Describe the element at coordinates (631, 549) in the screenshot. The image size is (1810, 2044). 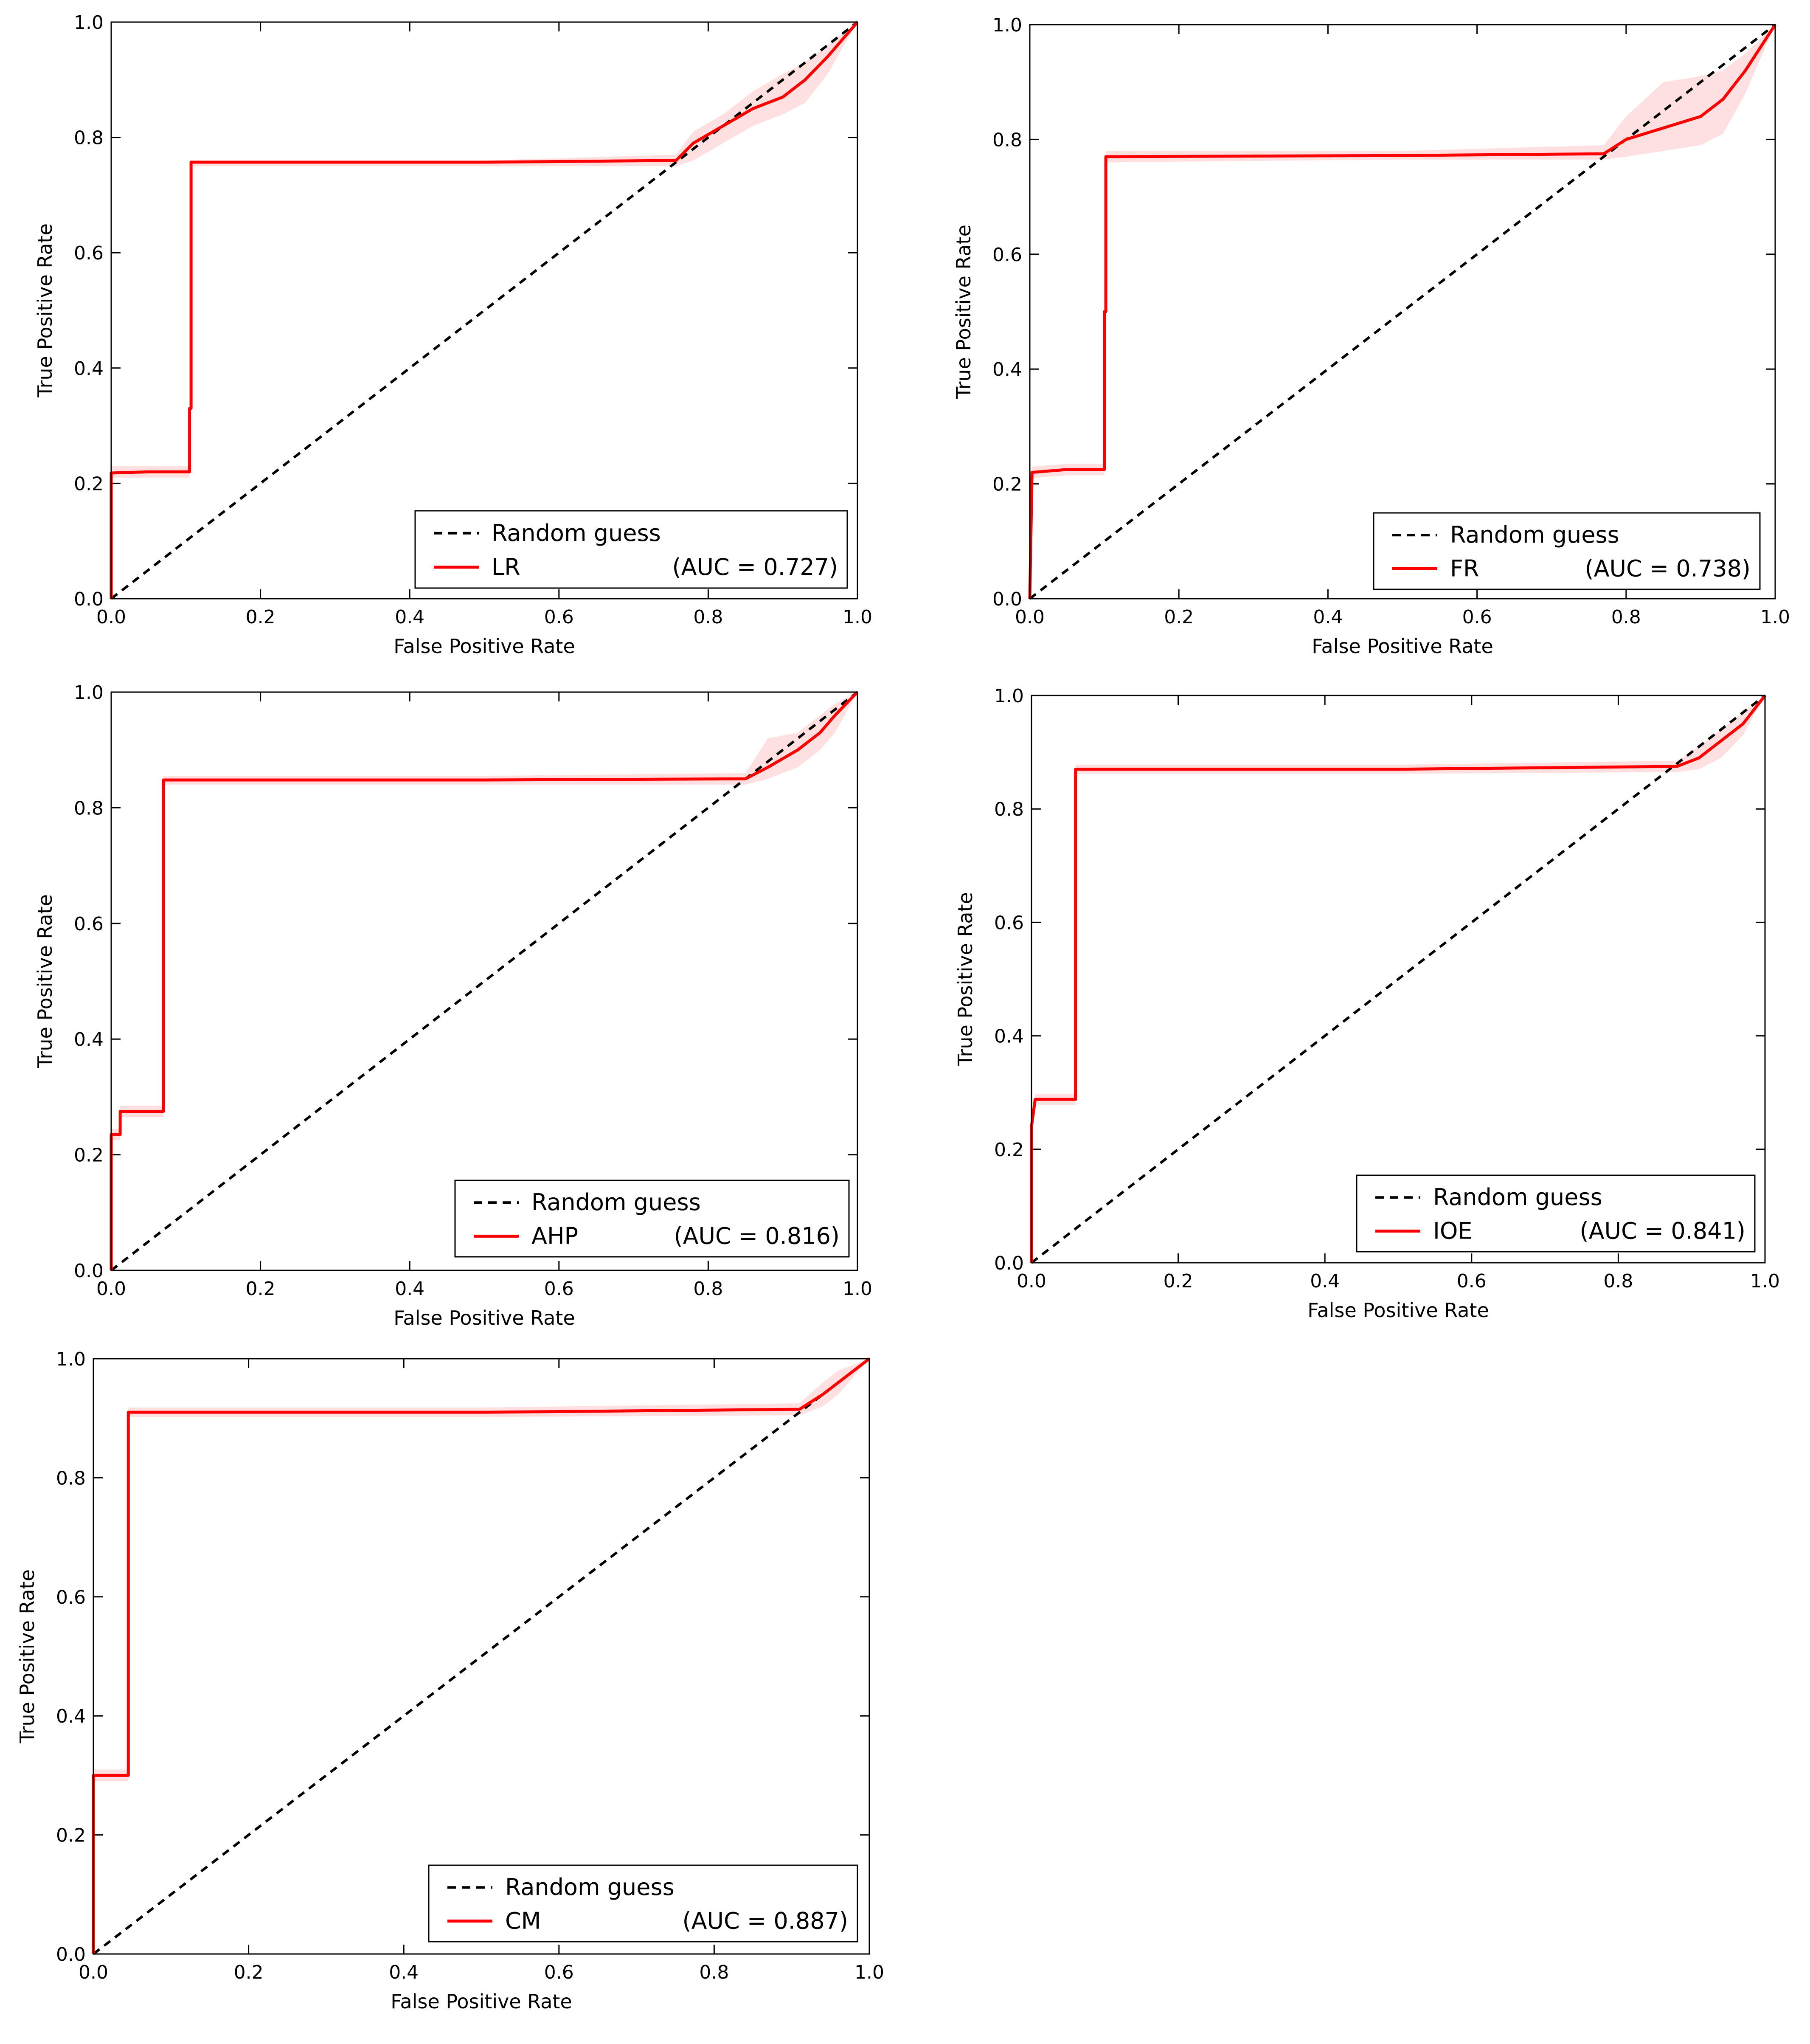
I see `legend: Random guess LR (AUC = 0.727)` at that location.